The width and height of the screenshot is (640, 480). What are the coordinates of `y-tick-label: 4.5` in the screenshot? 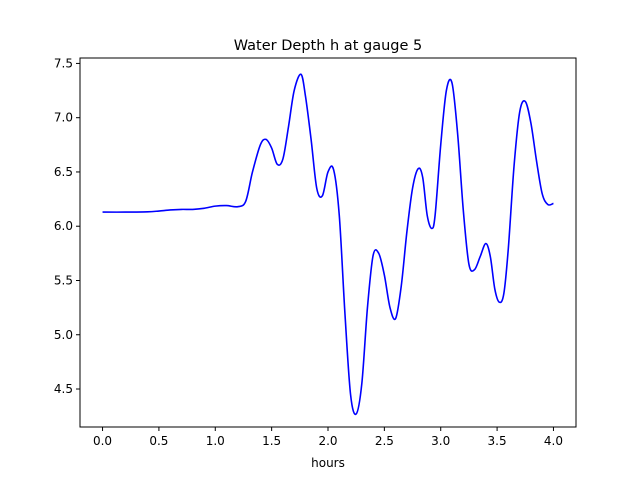 It's located at (63, 389).